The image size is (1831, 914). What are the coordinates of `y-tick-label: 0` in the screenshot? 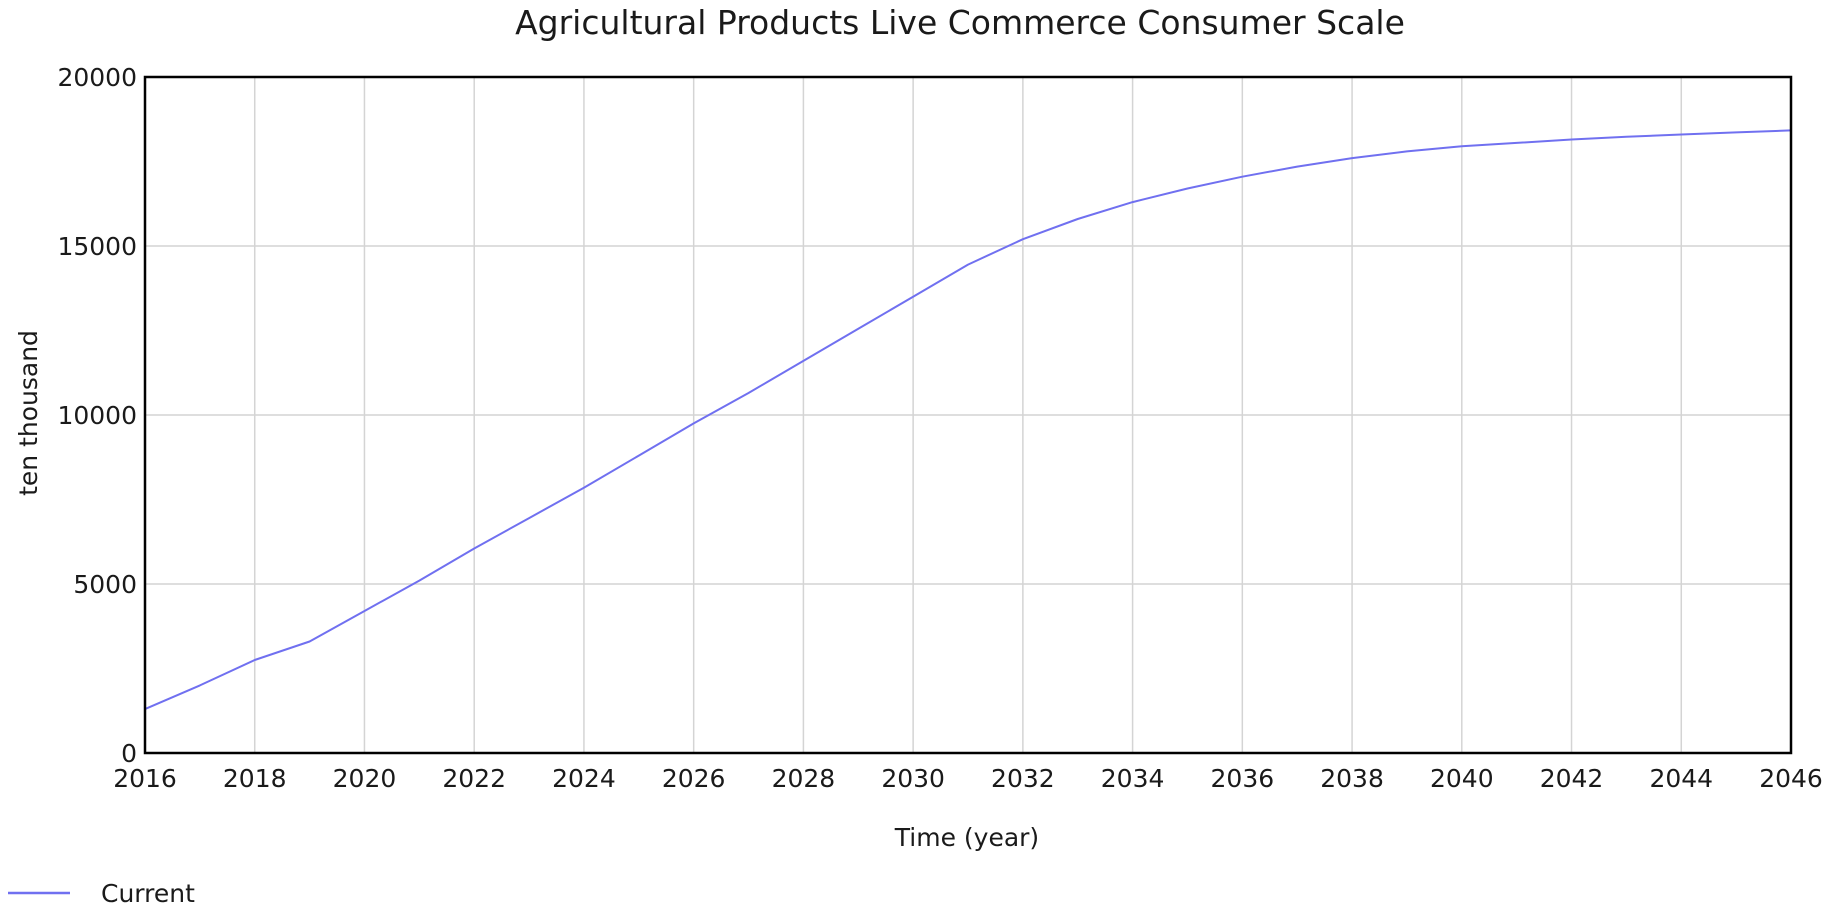 It's located at (129, 753).